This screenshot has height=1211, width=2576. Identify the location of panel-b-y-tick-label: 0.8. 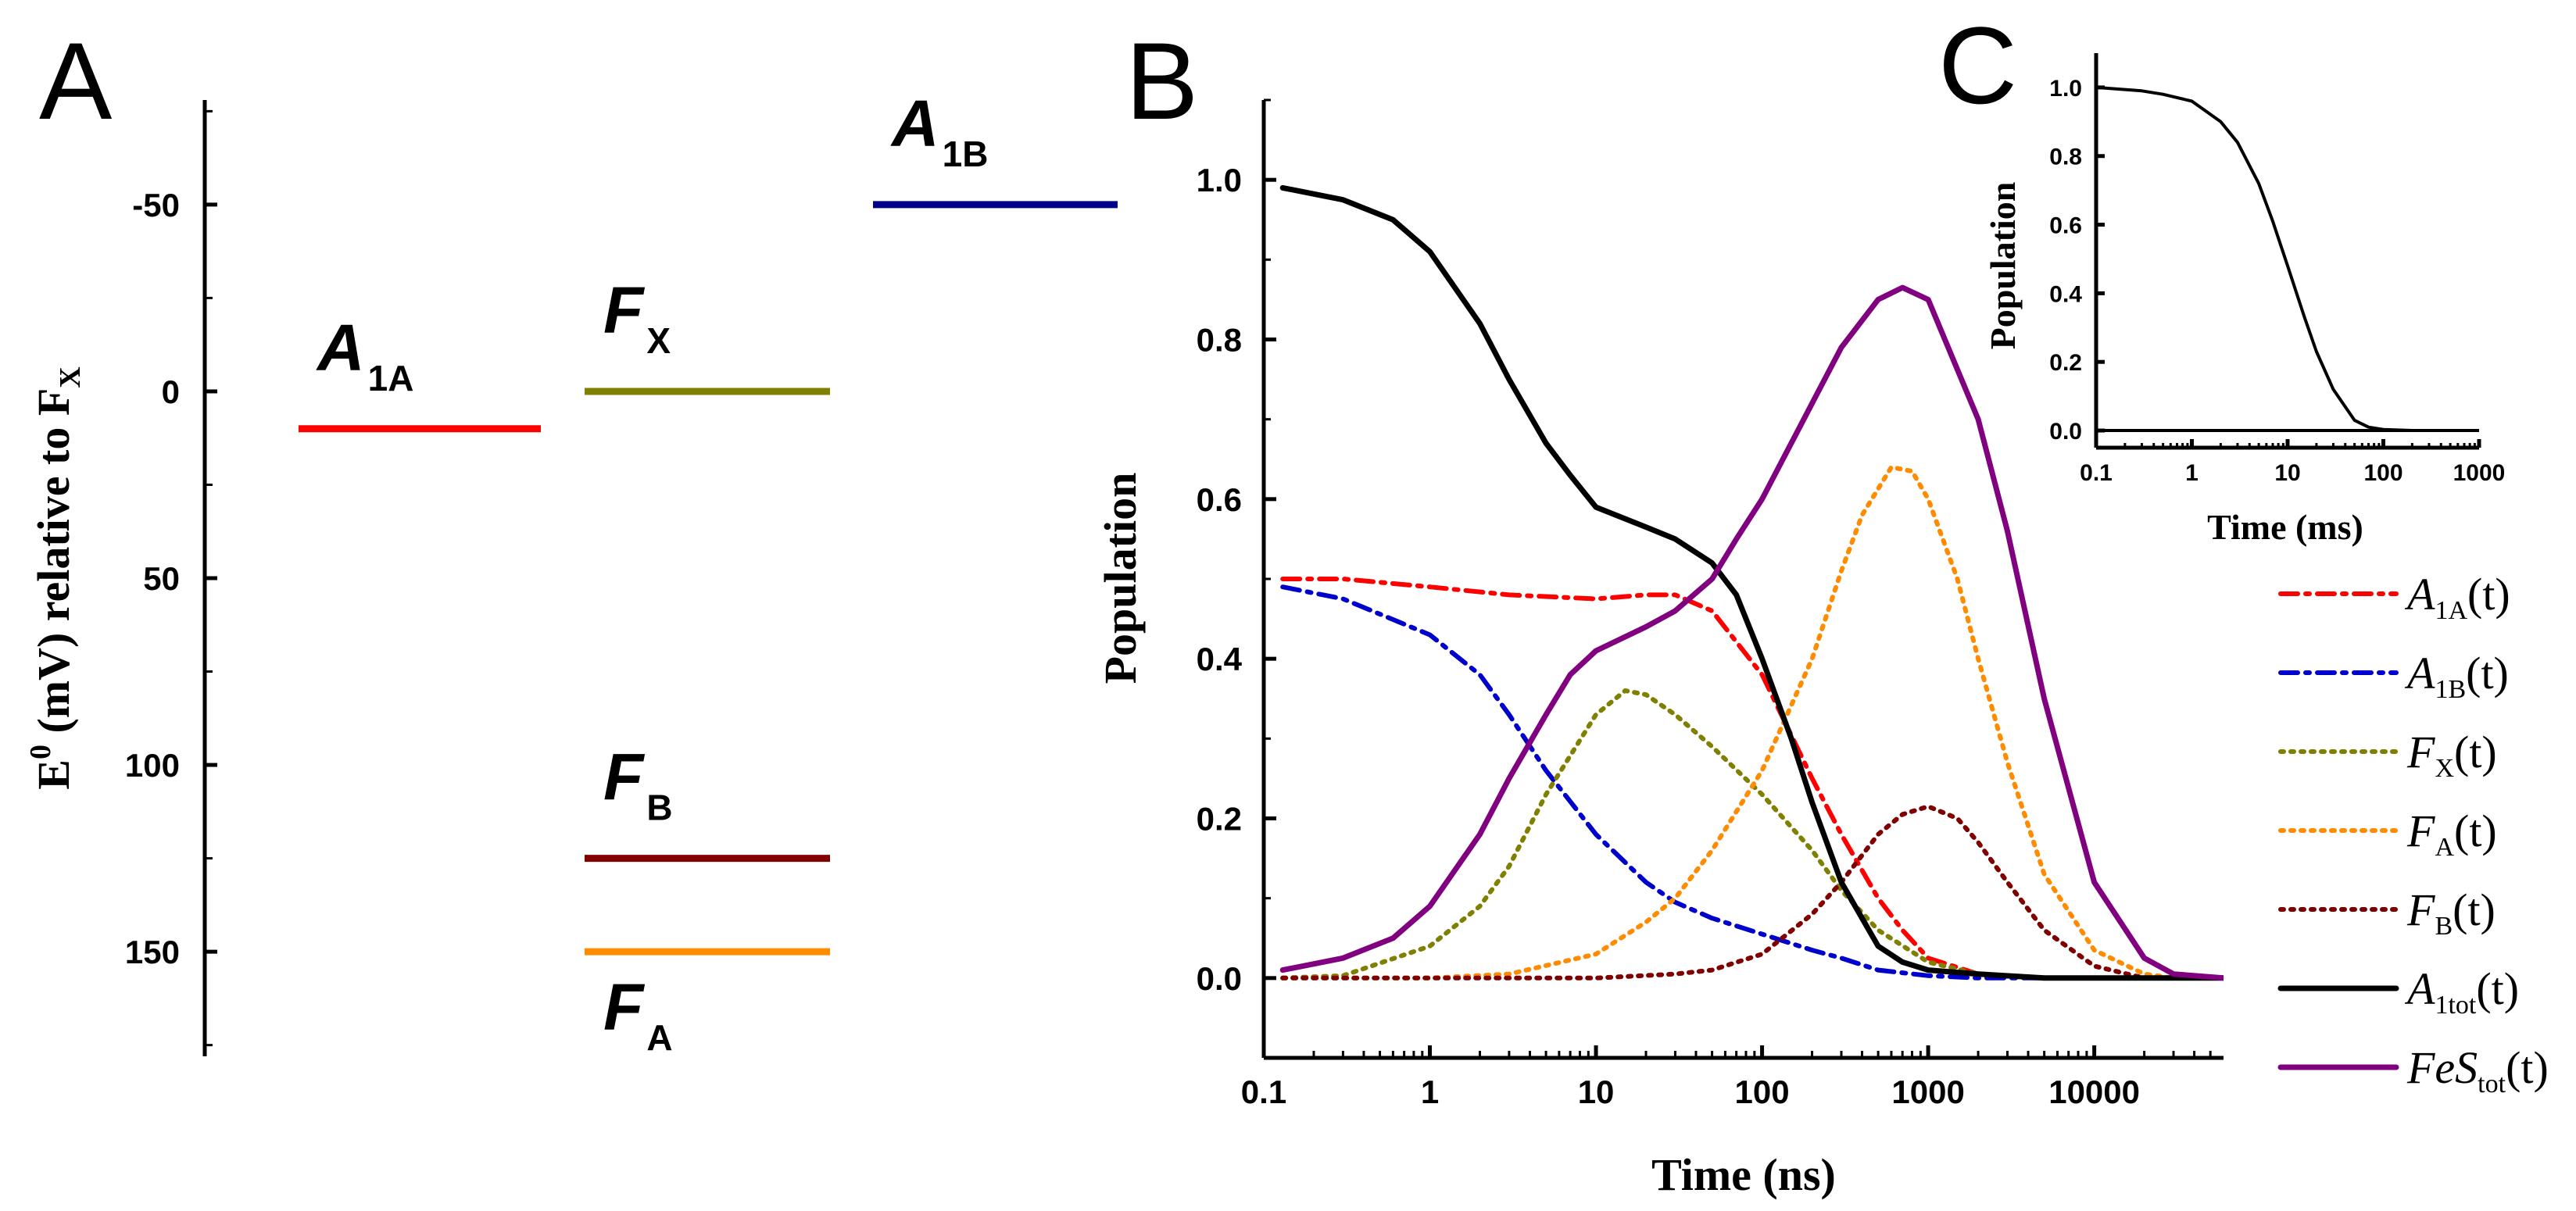
(1219, 340).